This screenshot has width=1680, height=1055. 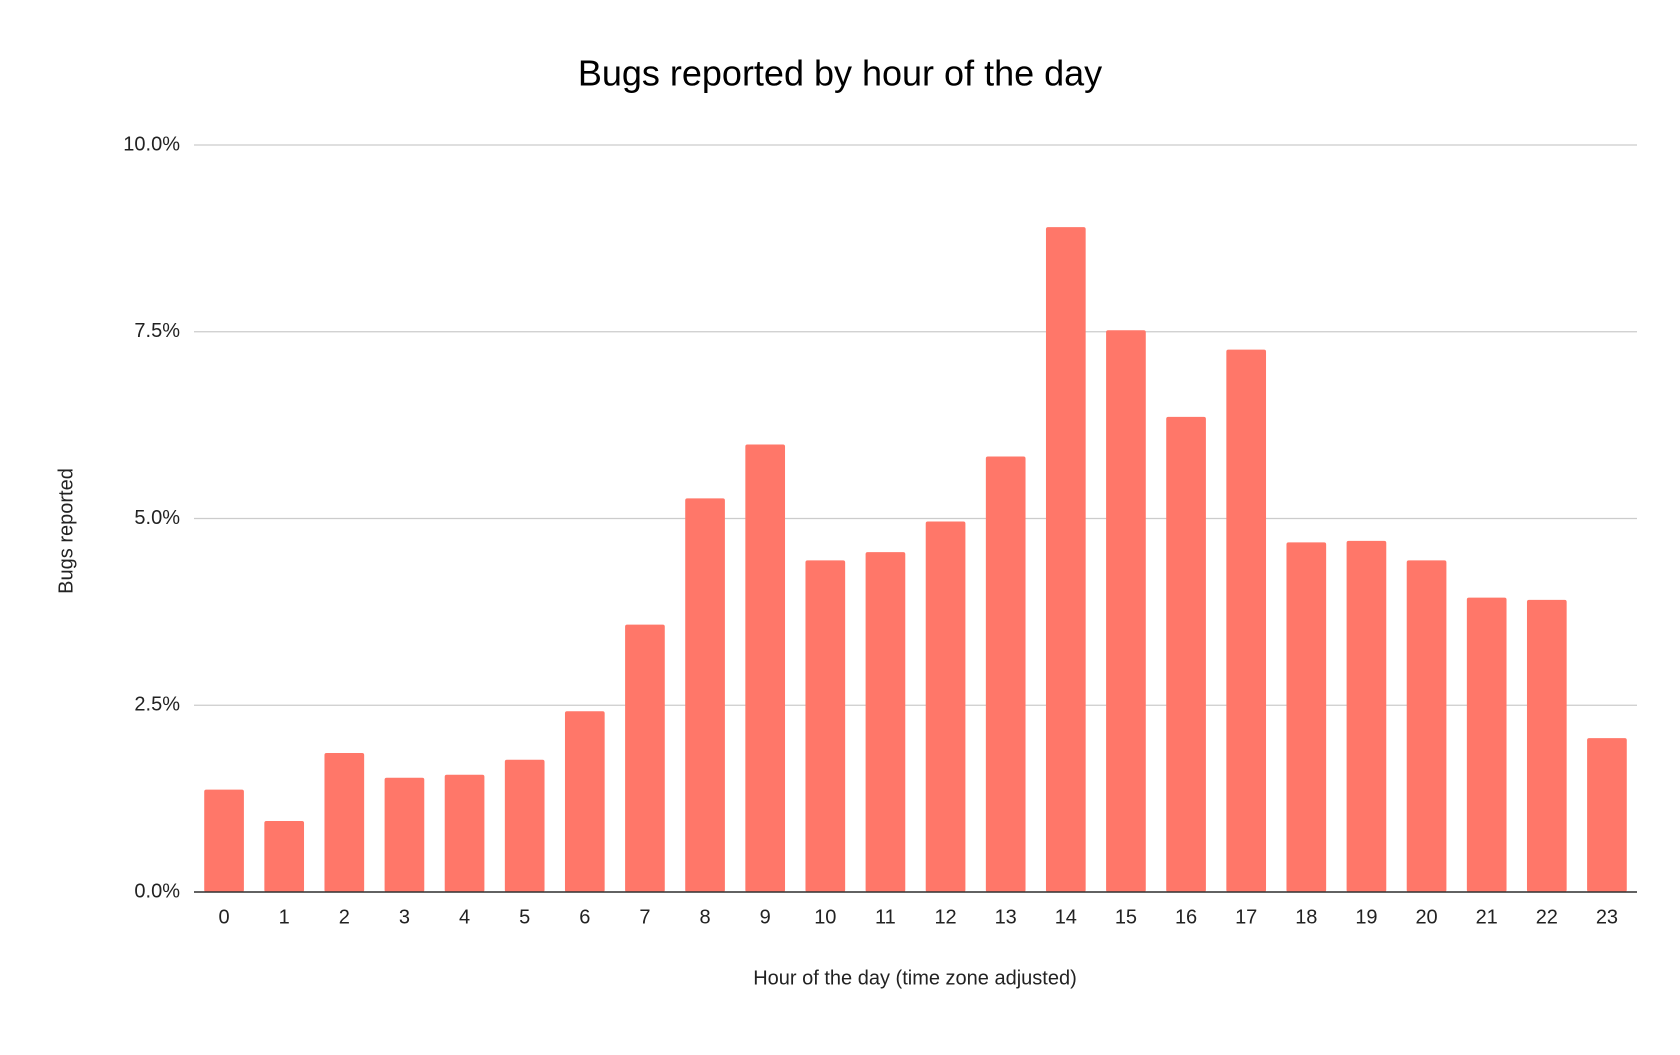 What do you see at coordinates (1607, 917) in the screenshot?
I see `x-tick-label: 23` at bounding box center [1607, 917].